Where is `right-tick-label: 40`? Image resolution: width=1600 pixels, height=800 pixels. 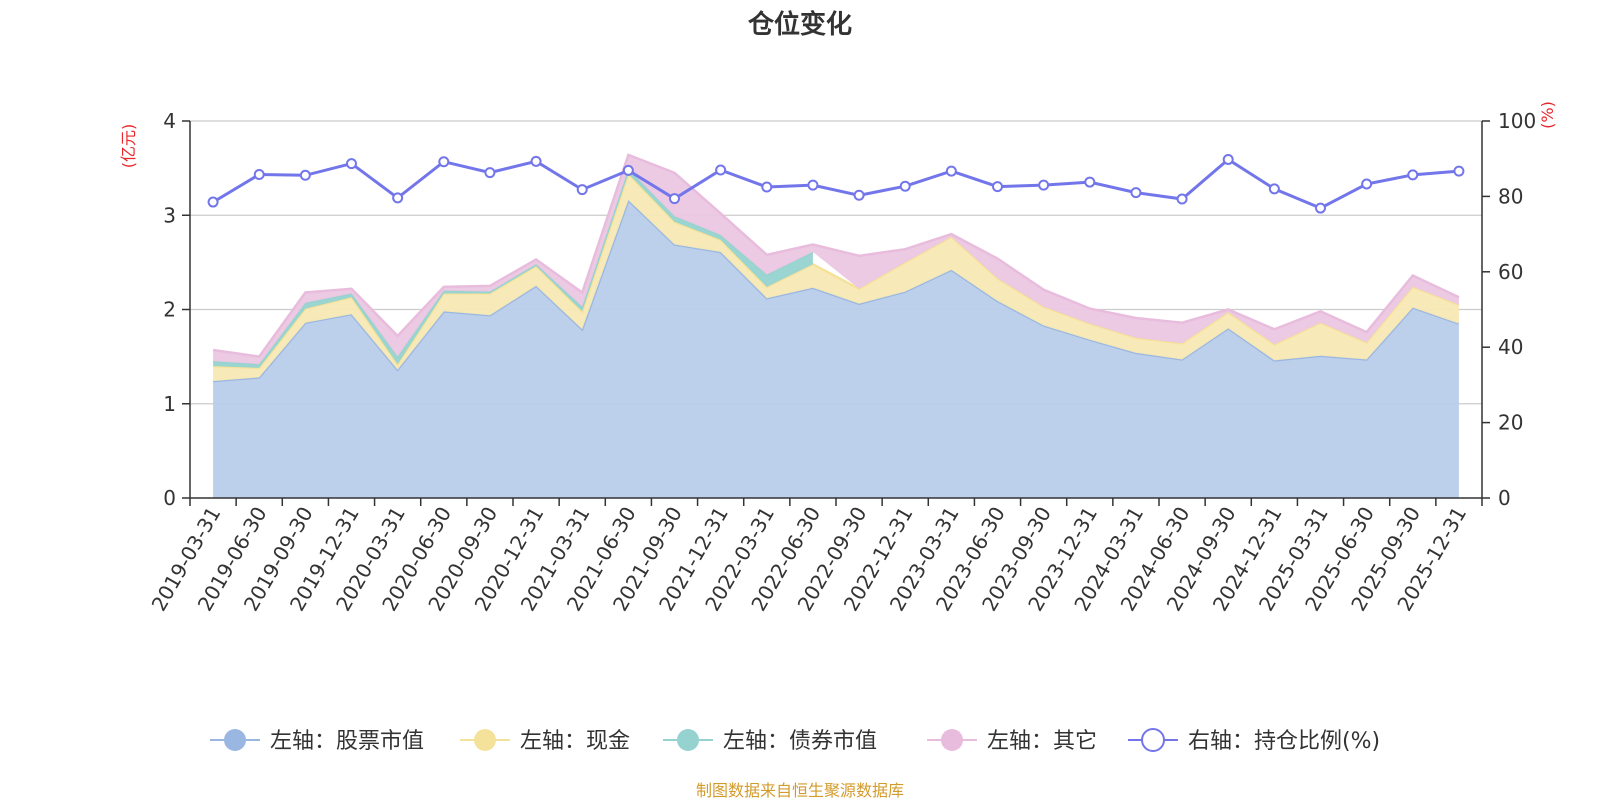
right-tick-label: 40 is located at coordinates (1510, 347).